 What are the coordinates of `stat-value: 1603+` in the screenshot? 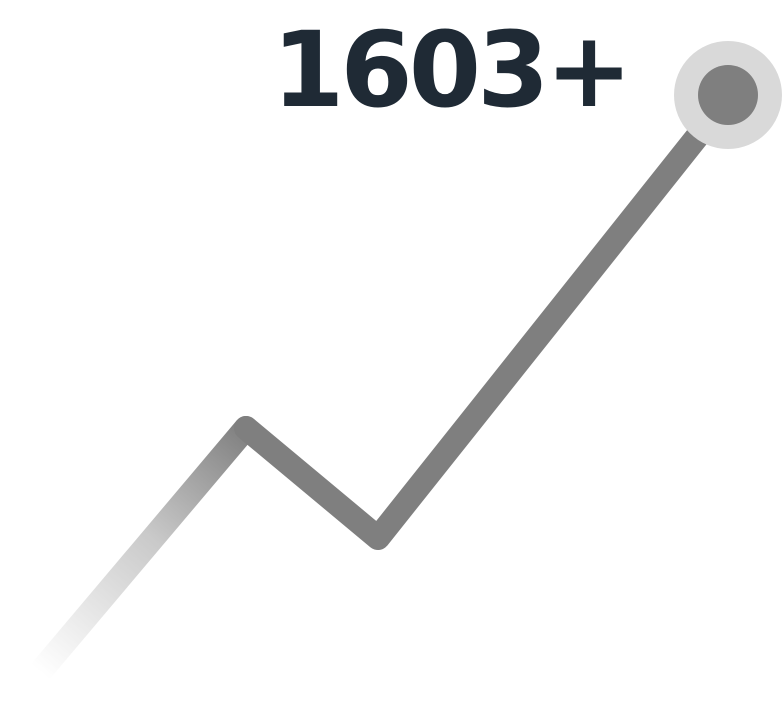 It's located at (452, 70).